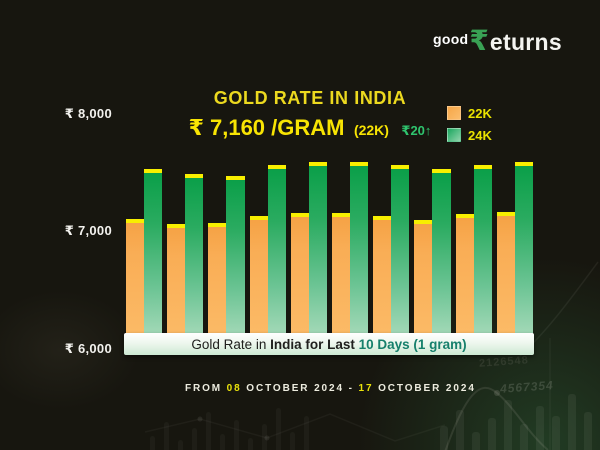  Describe the element at coordinates (480, 135) in the screenshot. I see `legend-label-24k: 24K` at that location.